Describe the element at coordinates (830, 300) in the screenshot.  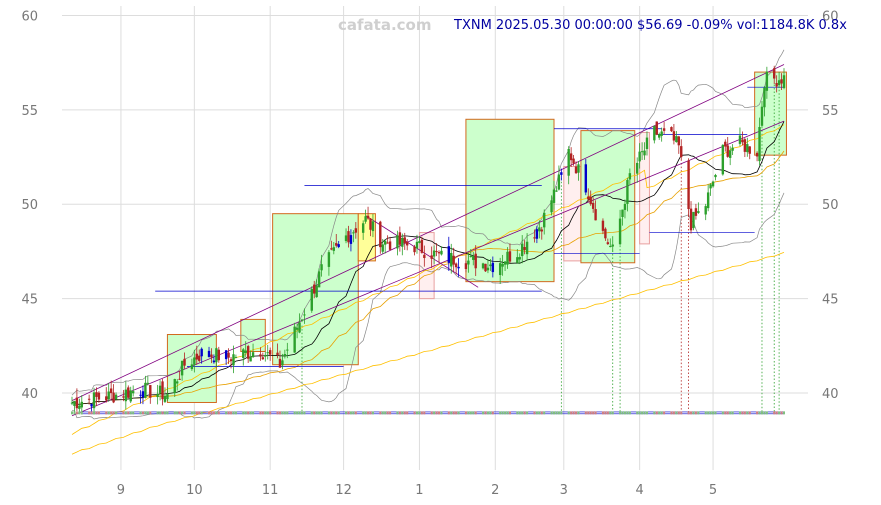
I see `y-tick-label-right: 45` at that location.